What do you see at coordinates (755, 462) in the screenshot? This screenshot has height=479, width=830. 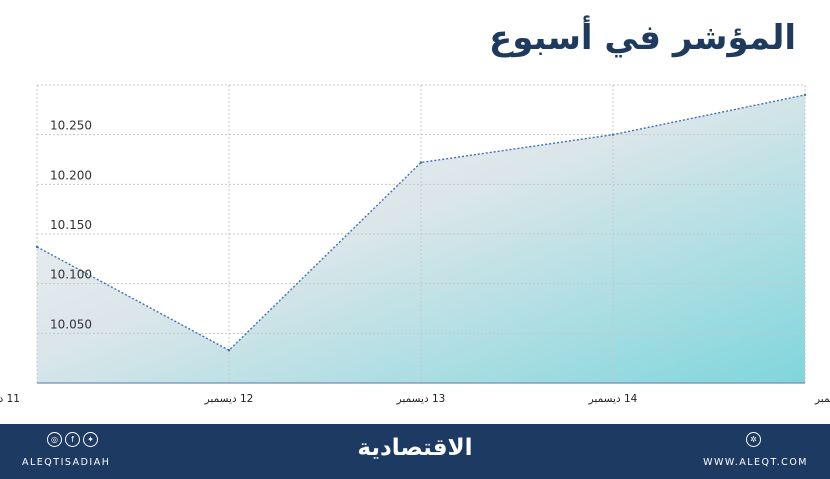 I see `website-link: WWW.ALEQT.COM` at bounding box center [755, 462].